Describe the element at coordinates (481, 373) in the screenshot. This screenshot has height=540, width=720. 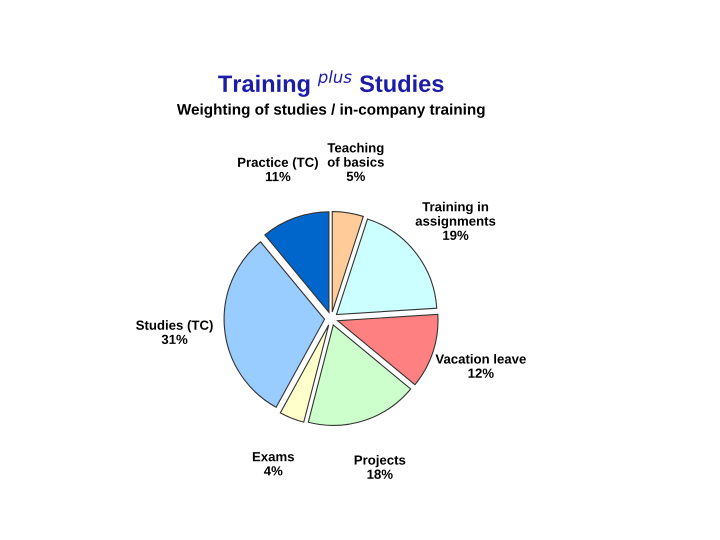
I see `data-label: 12%` at that location.